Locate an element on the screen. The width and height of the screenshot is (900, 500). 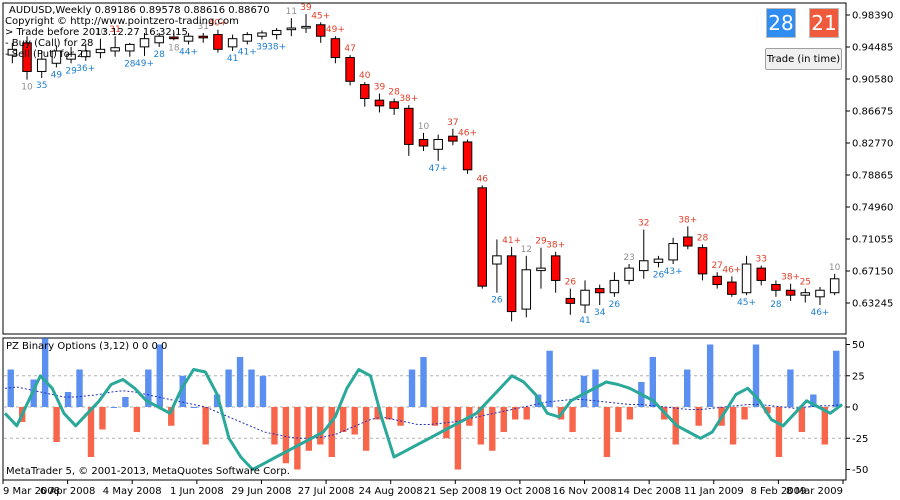
candle: 32 is located at coordinates (643, 249).